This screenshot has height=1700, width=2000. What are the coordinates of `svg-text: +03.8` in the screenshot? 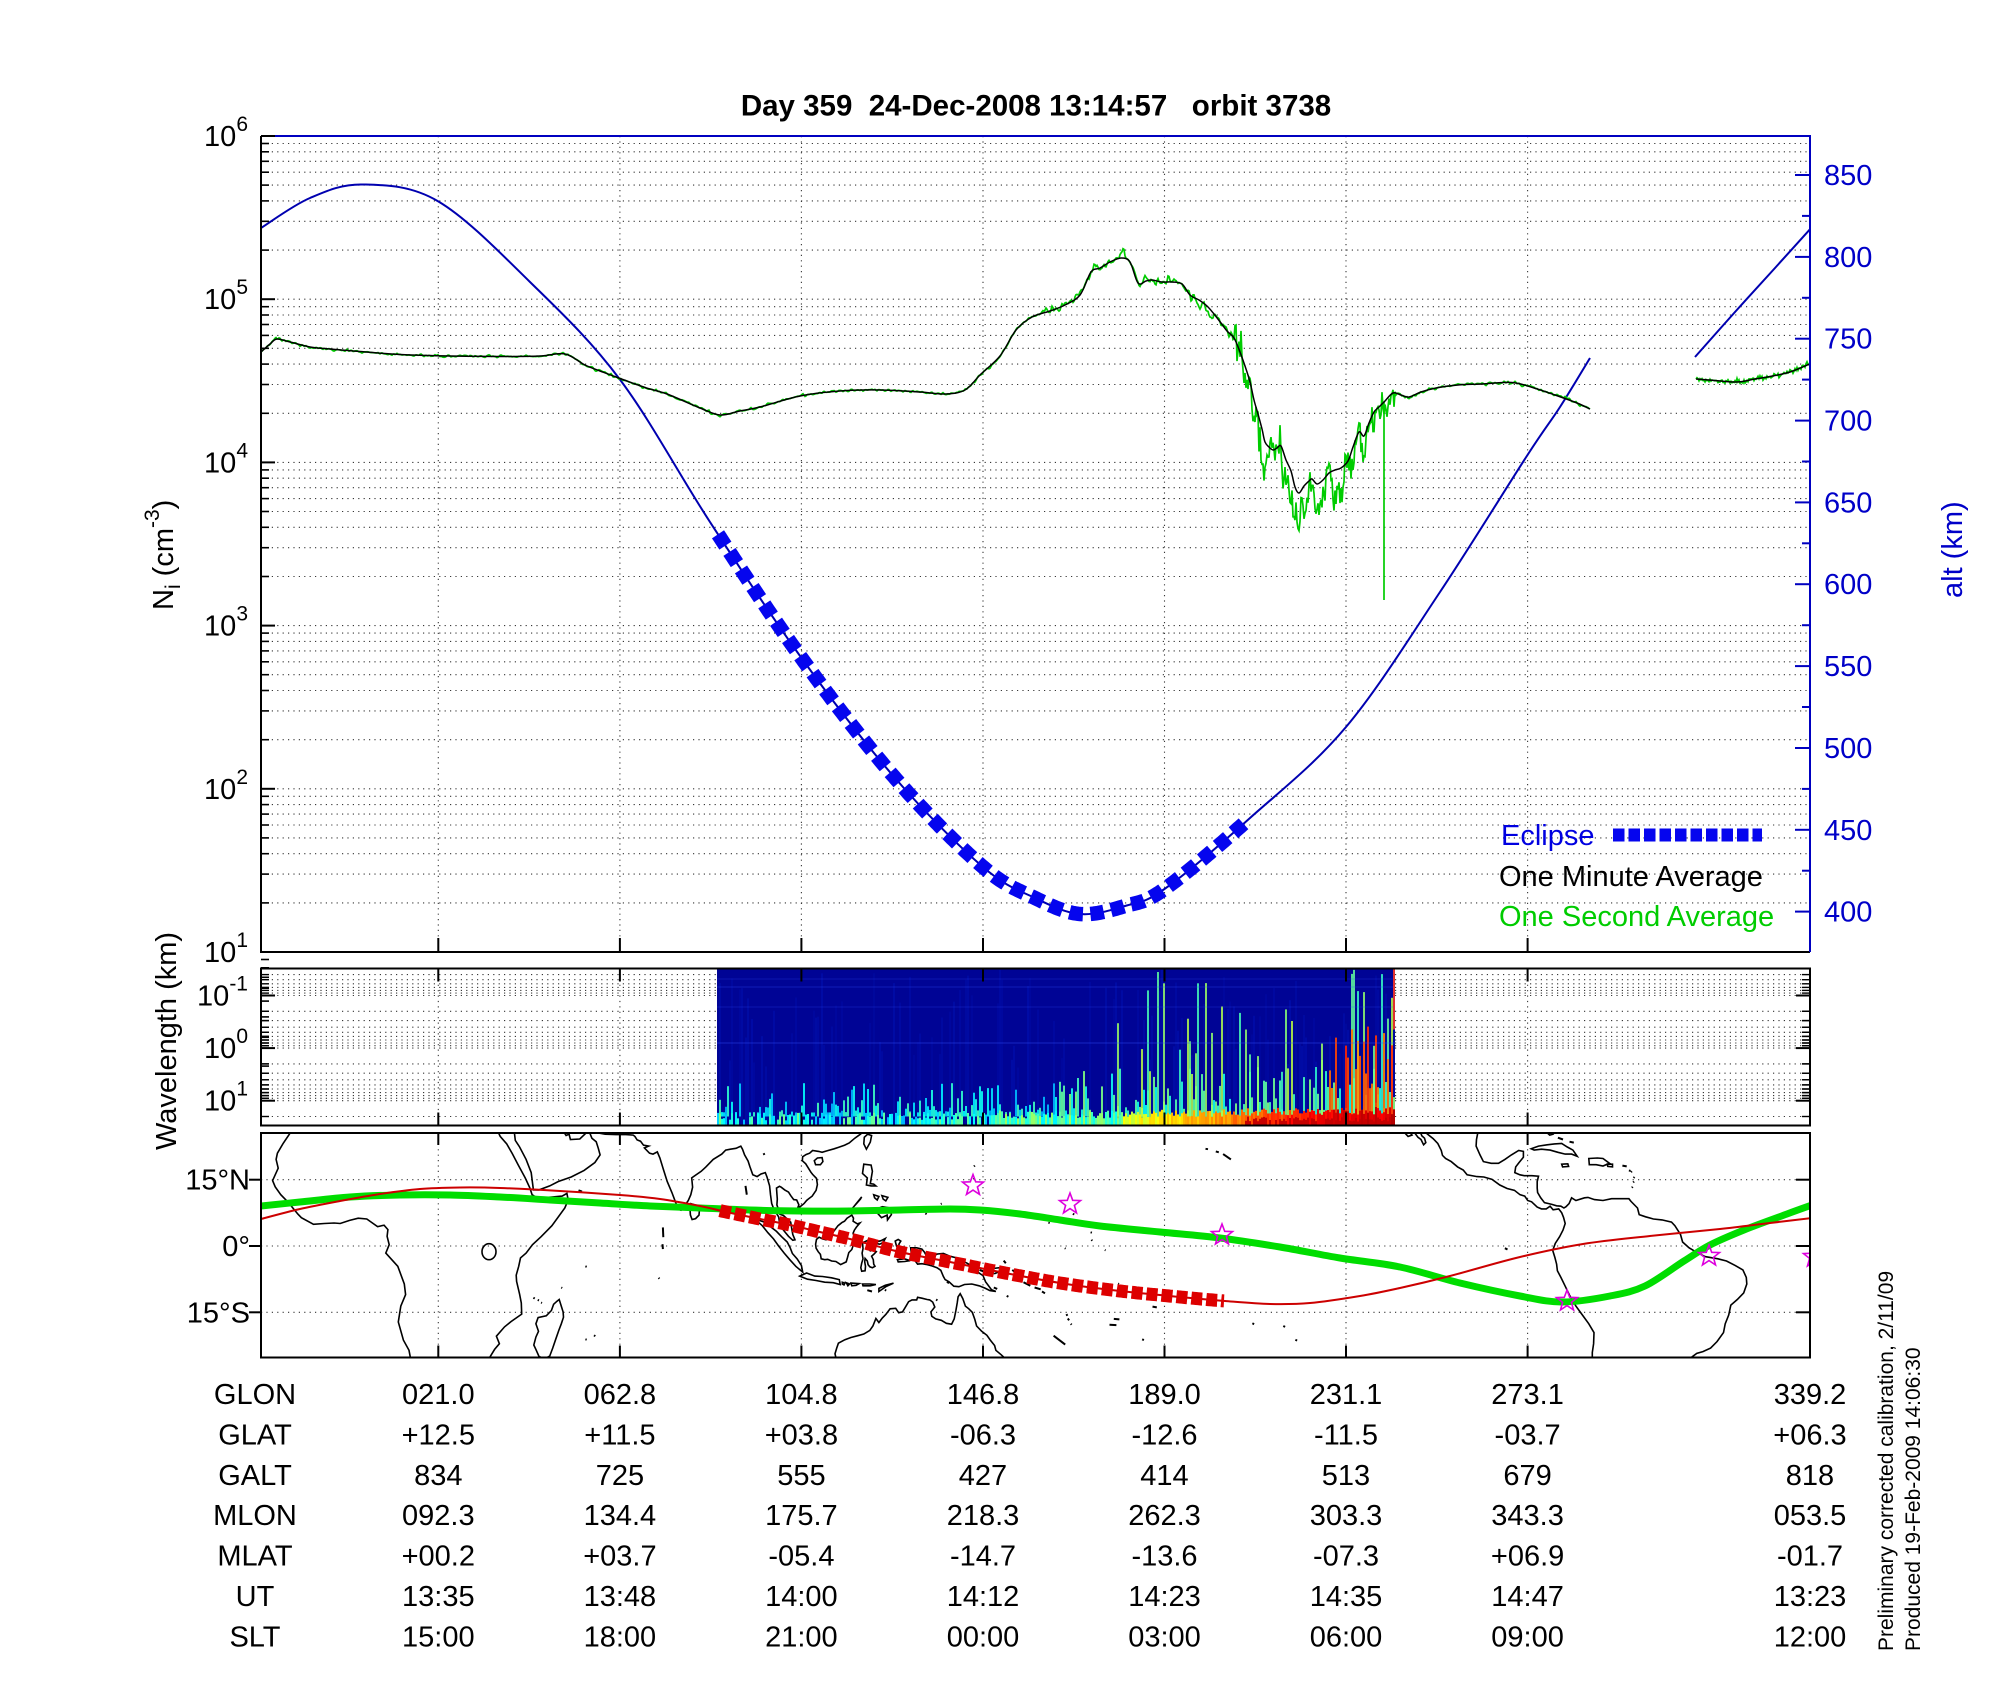 It's located at (801, 1435).